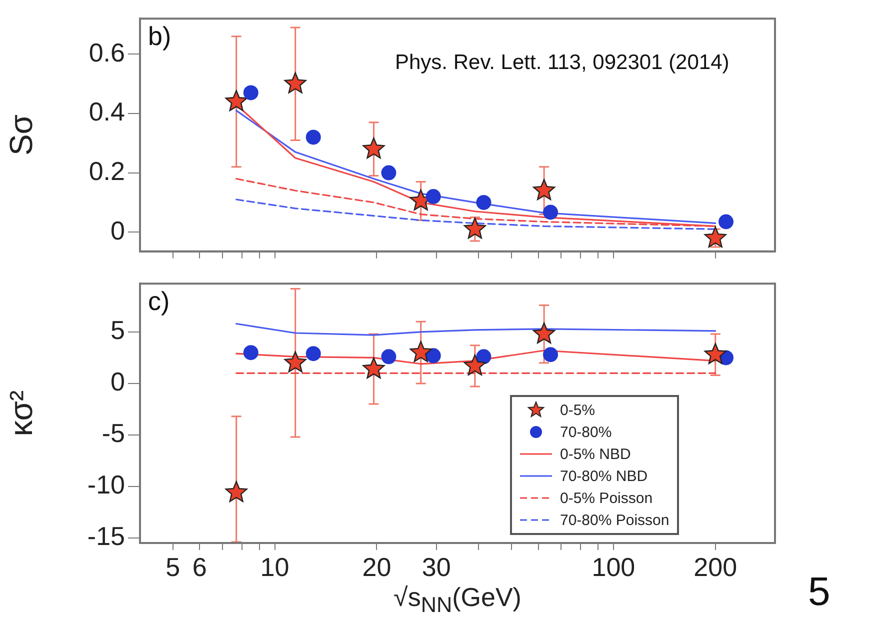  Describe the element at coordinates (615, 520) in the screenshot. I see `legend-label: 70-80% Poisson` at that location.